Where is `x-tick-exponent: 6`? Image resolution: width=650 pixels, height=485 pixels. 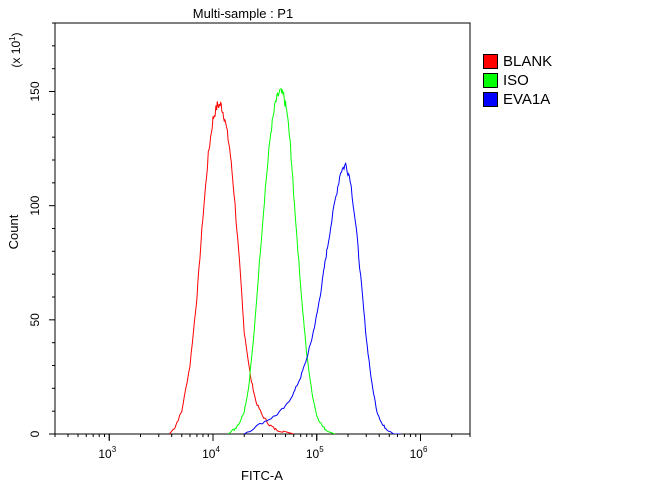
x-tick-exponent: 6 is located at coordinates (425, 449).